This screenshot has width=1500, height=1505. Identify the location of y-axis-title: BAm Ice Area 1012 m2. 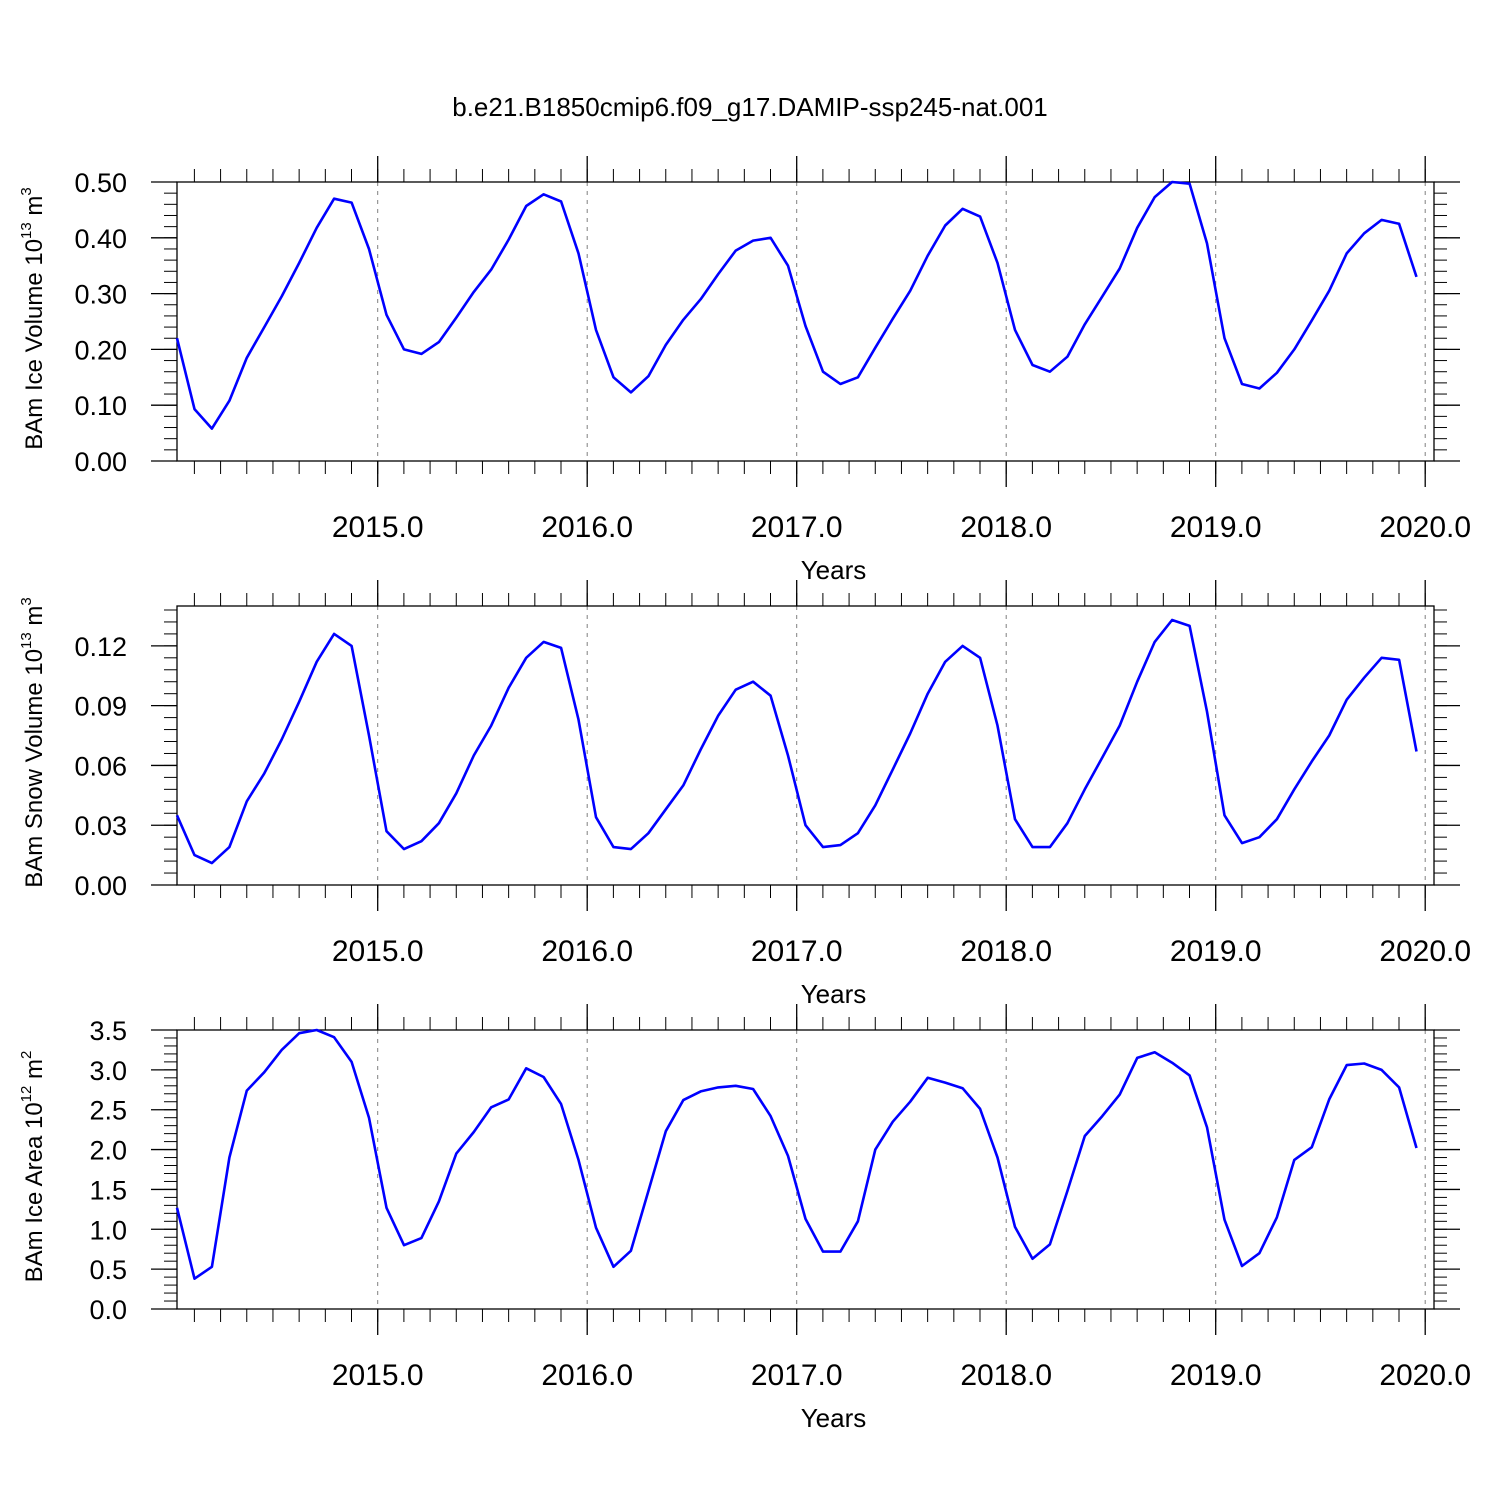
(33, 1167).